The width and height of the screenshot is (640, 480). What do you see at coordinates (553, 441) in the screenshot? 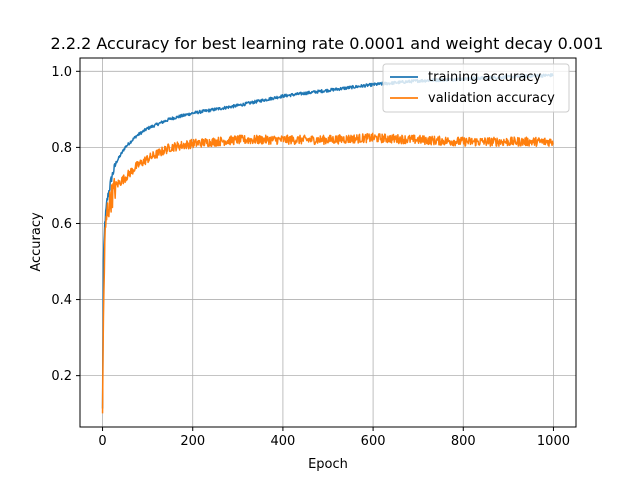
I see `x-tick-label: 1000` at bounding box center [553, 441].